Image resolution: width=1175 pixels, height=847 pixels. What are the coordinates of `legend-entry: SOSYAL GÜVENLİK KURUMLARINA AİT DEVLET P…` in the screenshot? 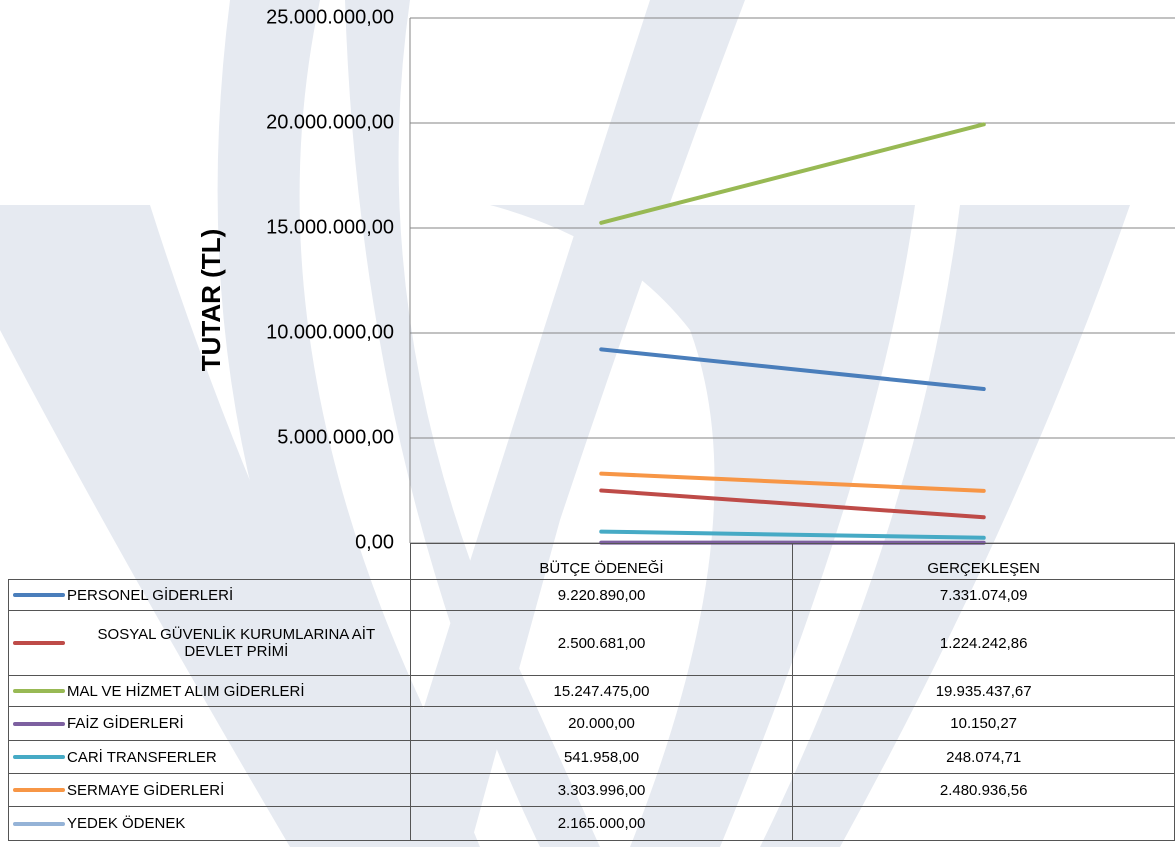 It's located at (209, 643).